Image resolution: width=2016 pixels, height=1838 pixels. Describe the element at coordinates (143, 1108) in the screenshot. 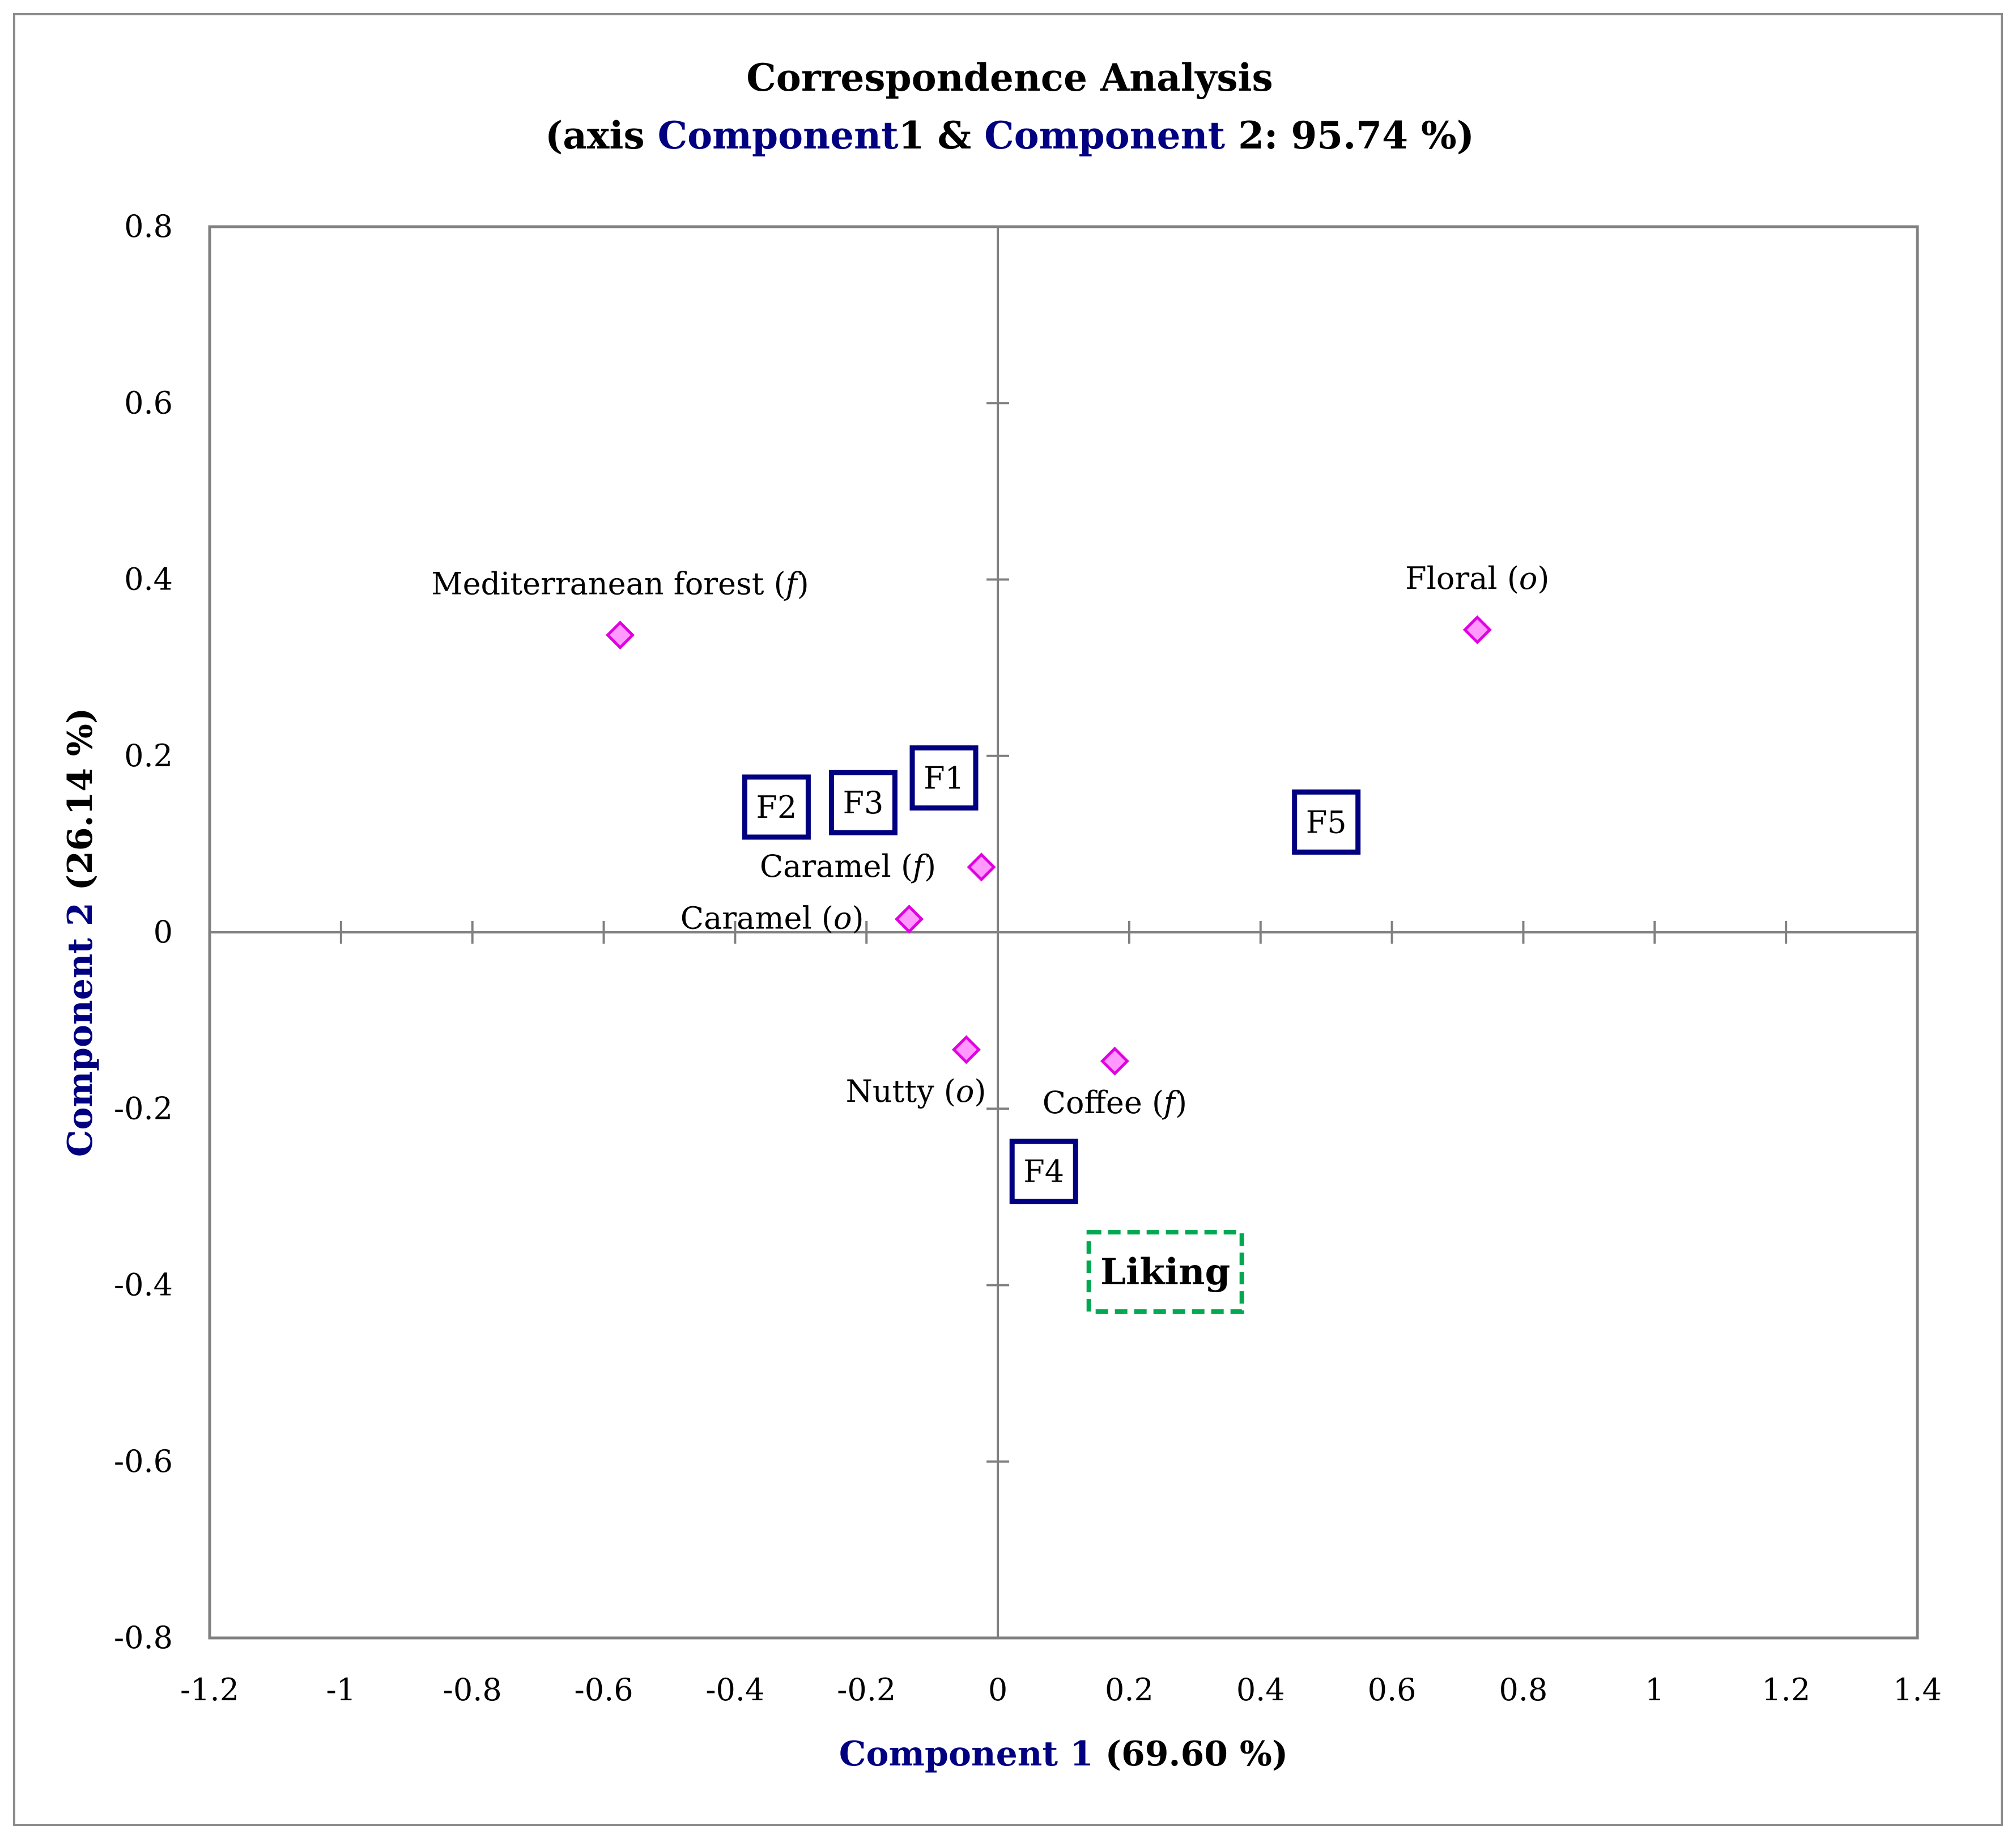

I see `y-tick-label: -0.2` at that location.